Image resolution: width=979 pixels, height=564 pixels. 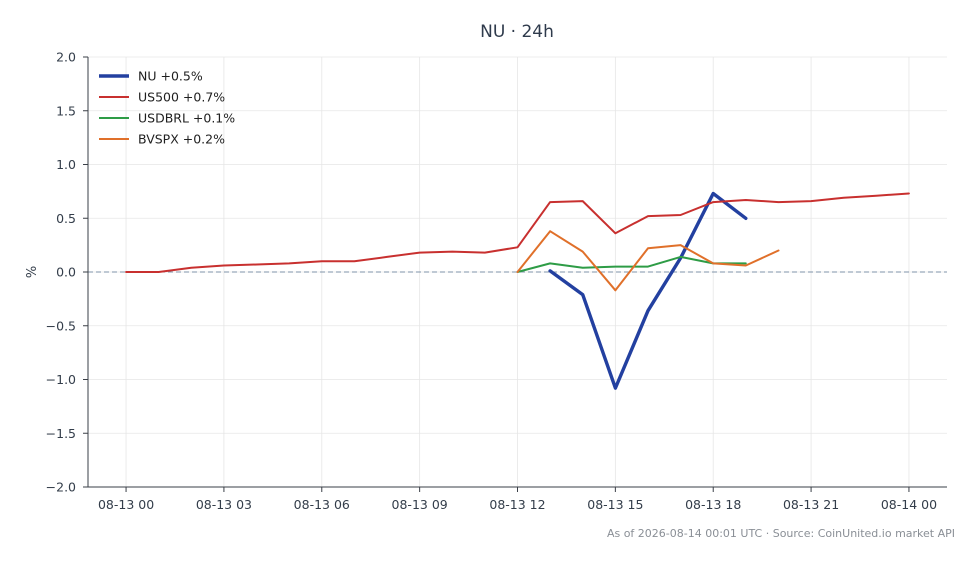 I want to click on x-tick-label: 08-13 12, so click(x=517, y=504).